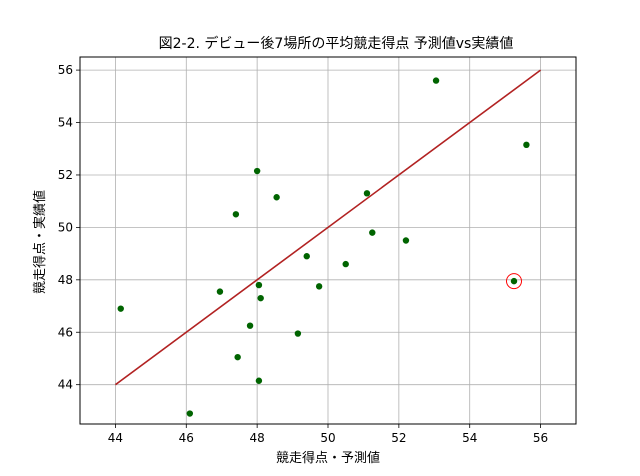  I want to click on x-tick-label: 50, so click(327, 438).